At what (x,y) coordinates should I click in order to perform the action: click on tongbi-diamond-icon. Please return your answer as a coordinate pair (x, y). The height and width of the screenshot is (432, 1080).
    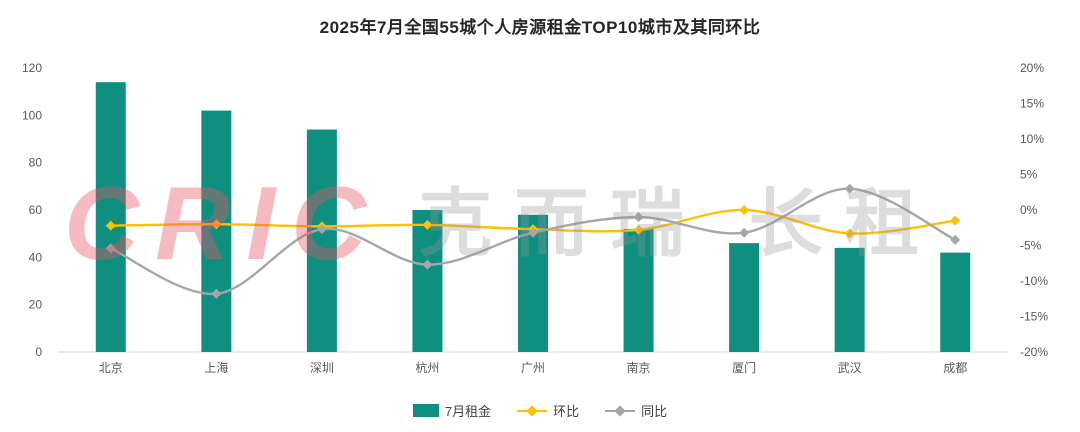
    Looking at the image, I should click on (620, 410).